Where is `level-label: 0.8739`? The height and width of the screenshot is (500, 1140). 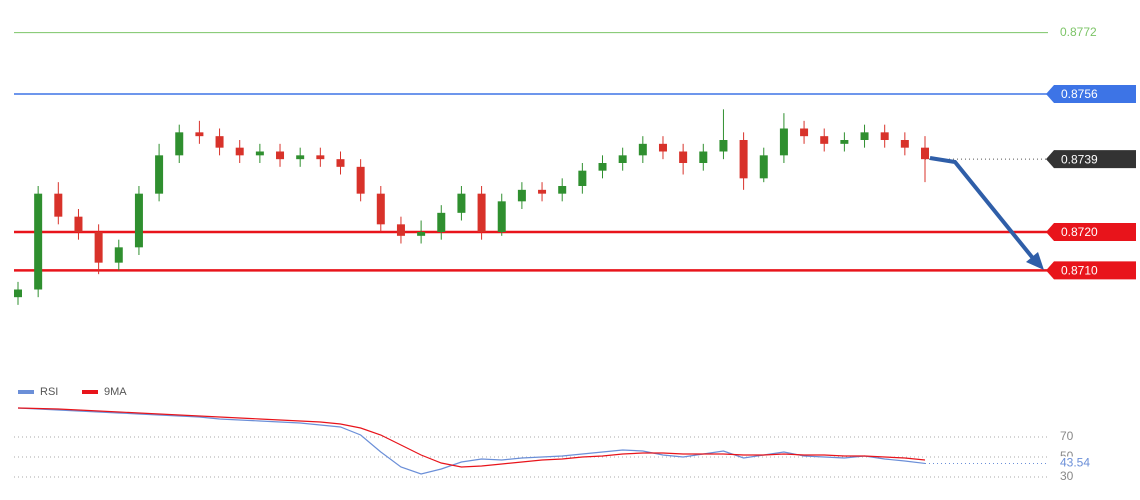 level-label: 0.8739 is located at coordinates (1079, 159).